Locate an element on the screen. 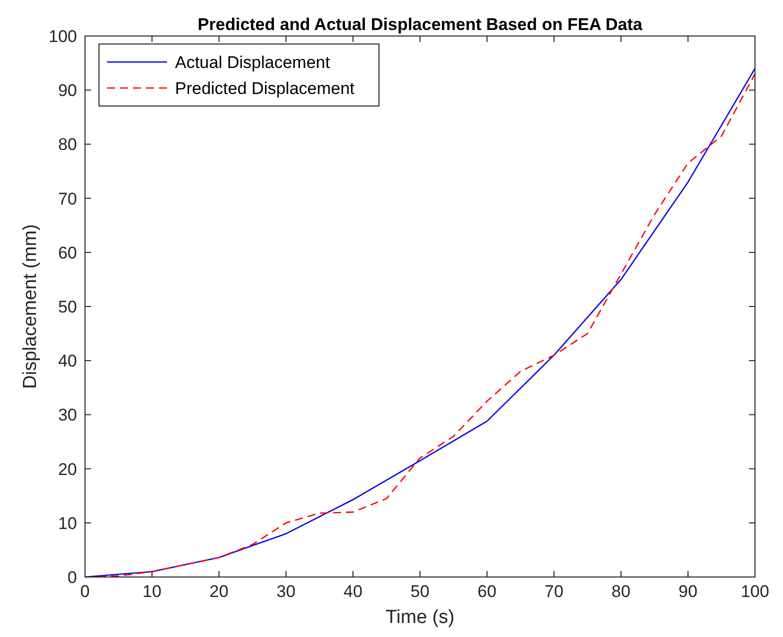 This screenshot has width=783, height=637. y-tick-label: 100 is located at coordinates (62, 36).